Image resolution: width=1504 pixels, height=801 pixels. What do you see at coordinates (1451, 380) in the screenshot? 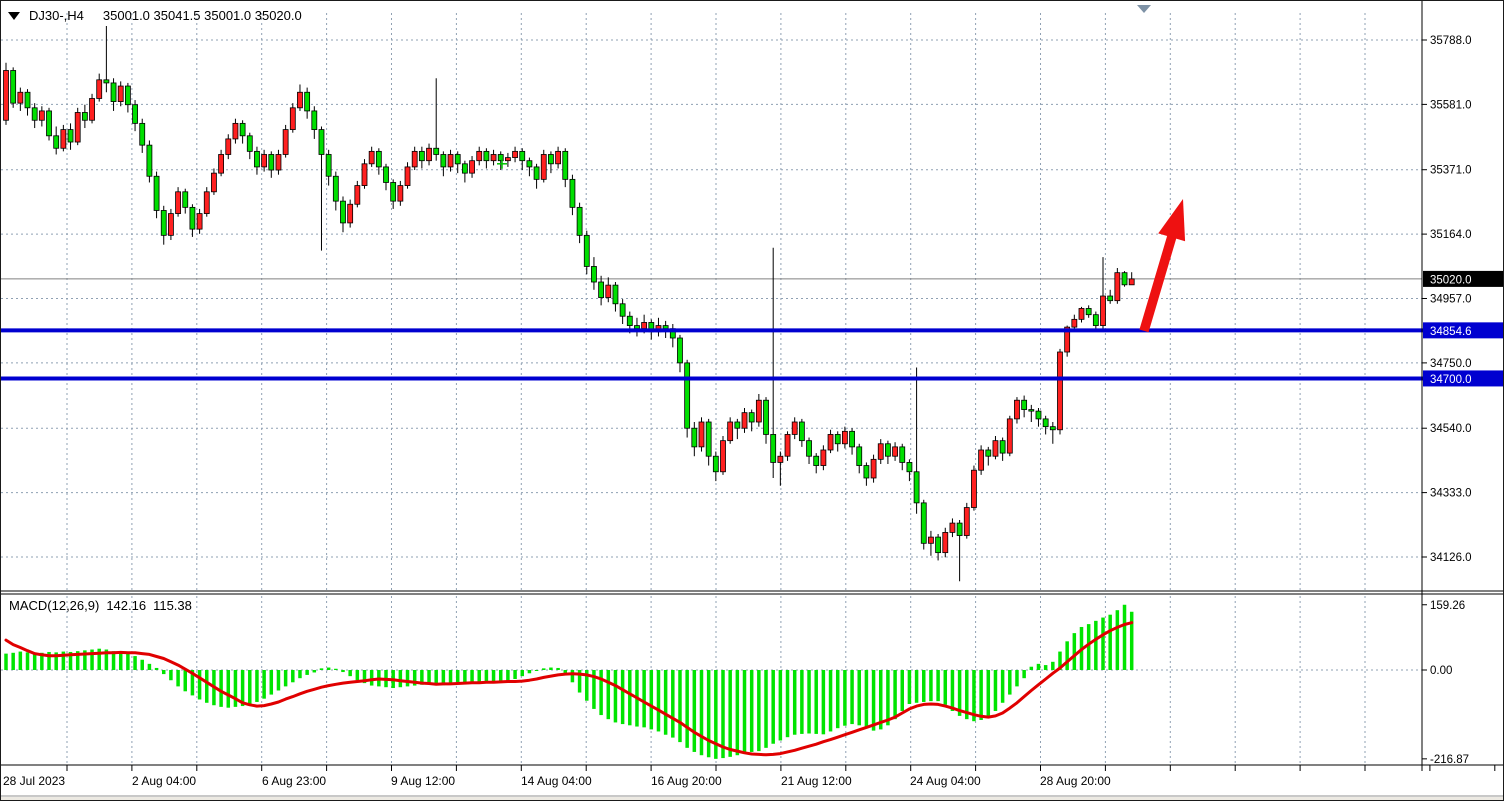
I see `price-badge-label: 34700.0` at bounding box center [1451, 380].